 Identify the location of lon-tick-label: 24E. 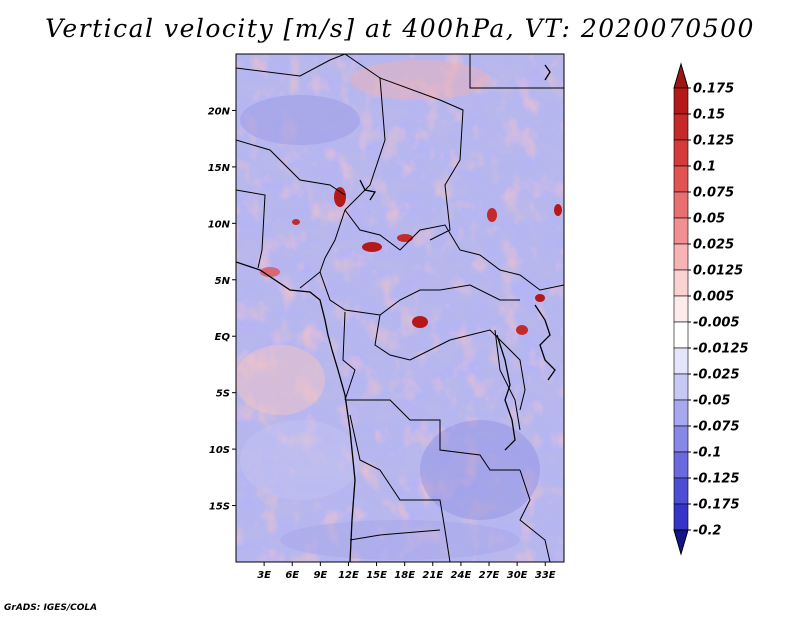
(461, 575).